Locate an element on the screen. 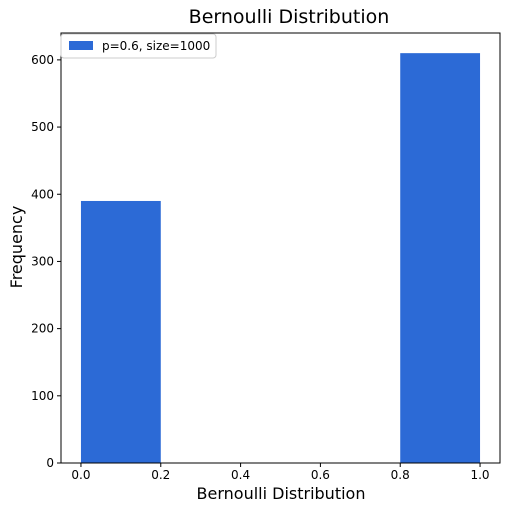 The width and height of the screenshot is (520, 511). chart-title: Bernoulli Distribution is located at coordinates (289, 17).